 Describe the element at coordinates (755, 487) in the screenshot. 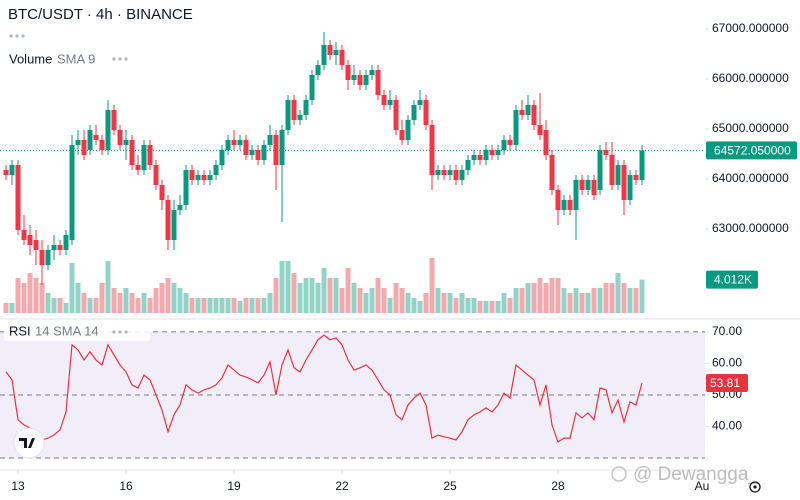

I see `settings-icon` at that location.